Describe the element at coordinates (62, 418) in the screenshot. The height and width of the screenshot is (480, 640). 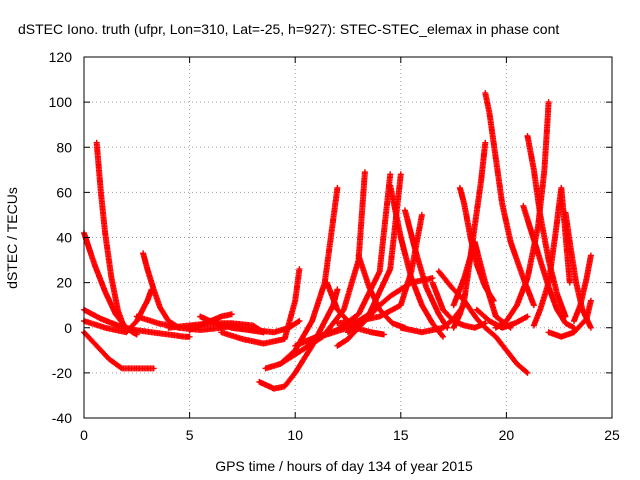
I see `y-tick-label: -40` at that location.